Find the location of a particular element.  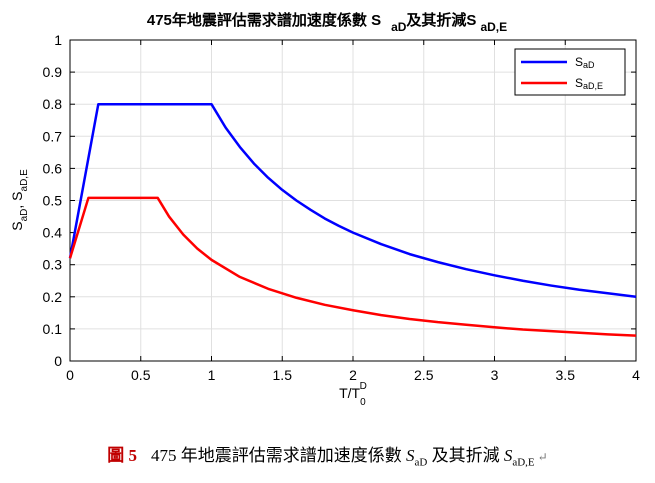

y-axis-label-sep: , S is located at coordinates (17, 199).